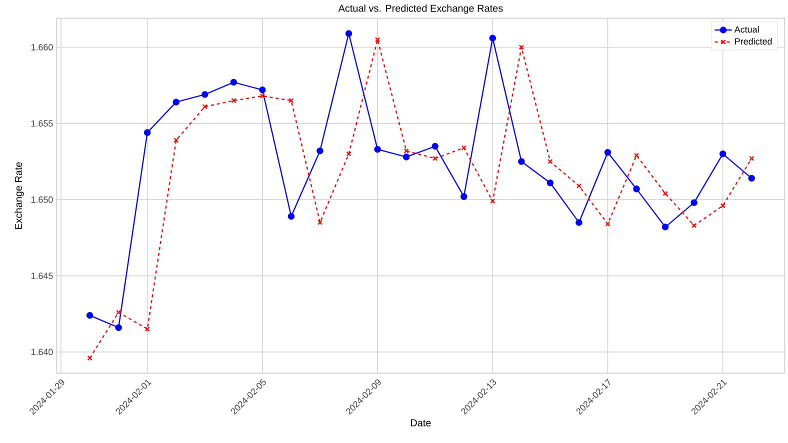 The width and height of the screenshot is (788, 443). Describe the element at coordinates (420, 9) in the screenshot. I see `chart-title: Actual vs. Predicted Exchange Rates` at that location.